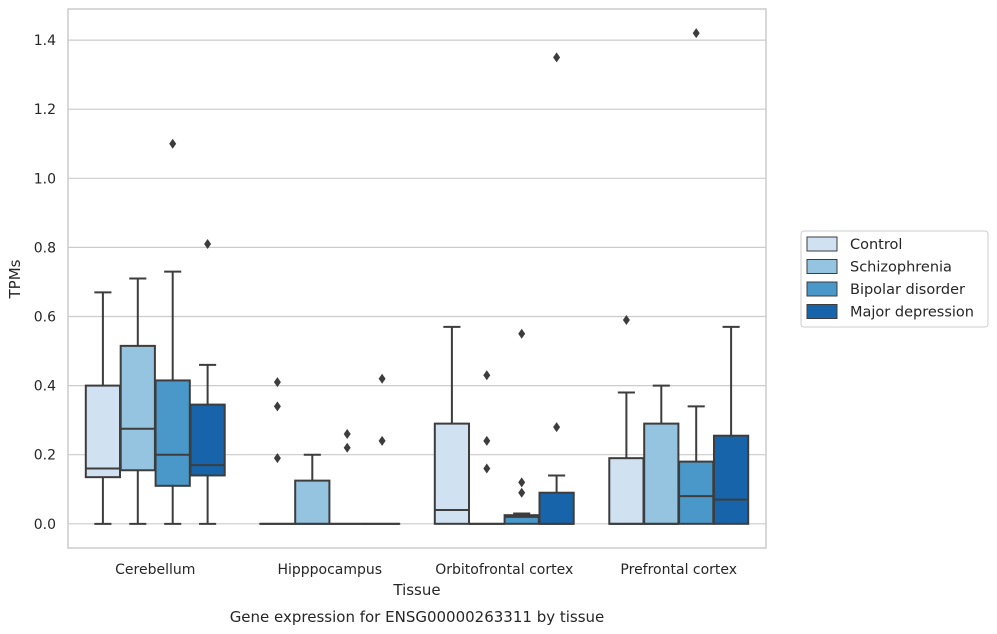 This screenshot has height=634, width=997. What do you see at coordinates (678, 570) in the screenshot?
I see `x-tick-label: Prefrontal cortex` at bounding box center [678, 570].